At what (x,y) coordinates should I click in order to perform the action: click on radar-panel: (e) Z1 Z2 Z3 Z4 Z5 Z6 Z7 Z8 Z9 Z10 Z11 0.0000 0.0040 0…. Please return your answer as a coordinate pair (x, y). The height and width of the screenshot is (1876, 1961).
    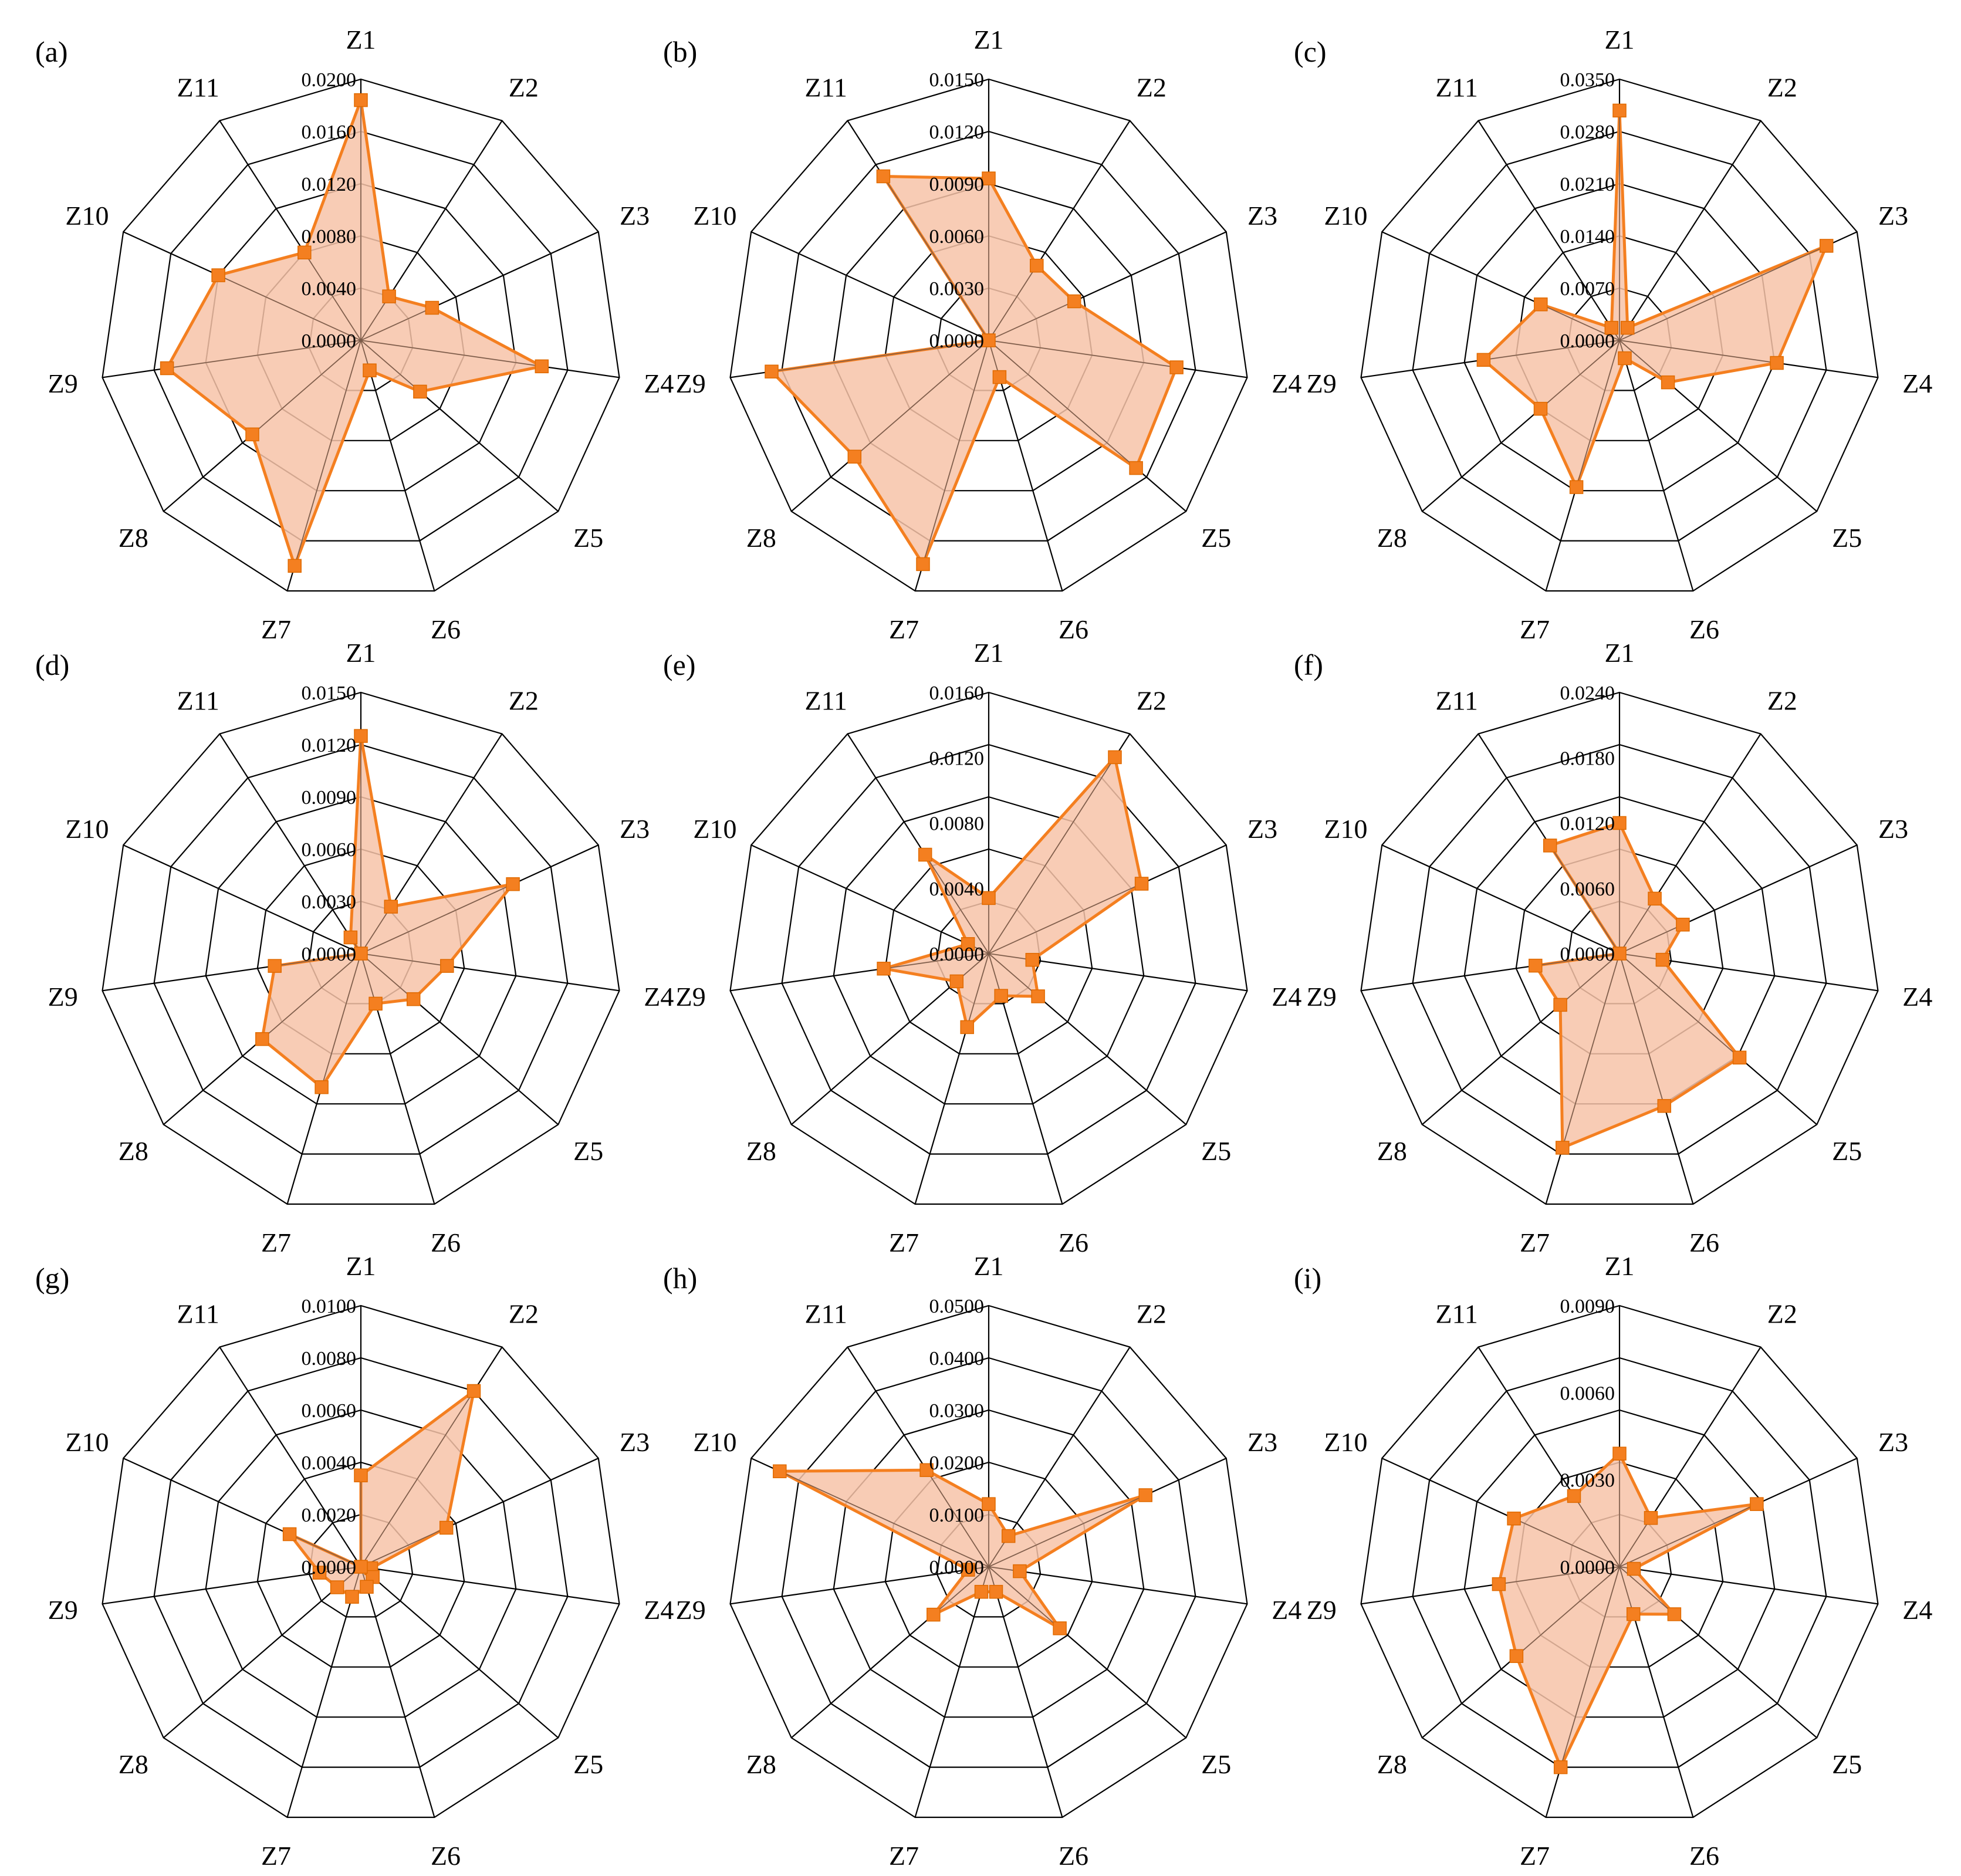
    Looking at the image, I should click on (982, 948).